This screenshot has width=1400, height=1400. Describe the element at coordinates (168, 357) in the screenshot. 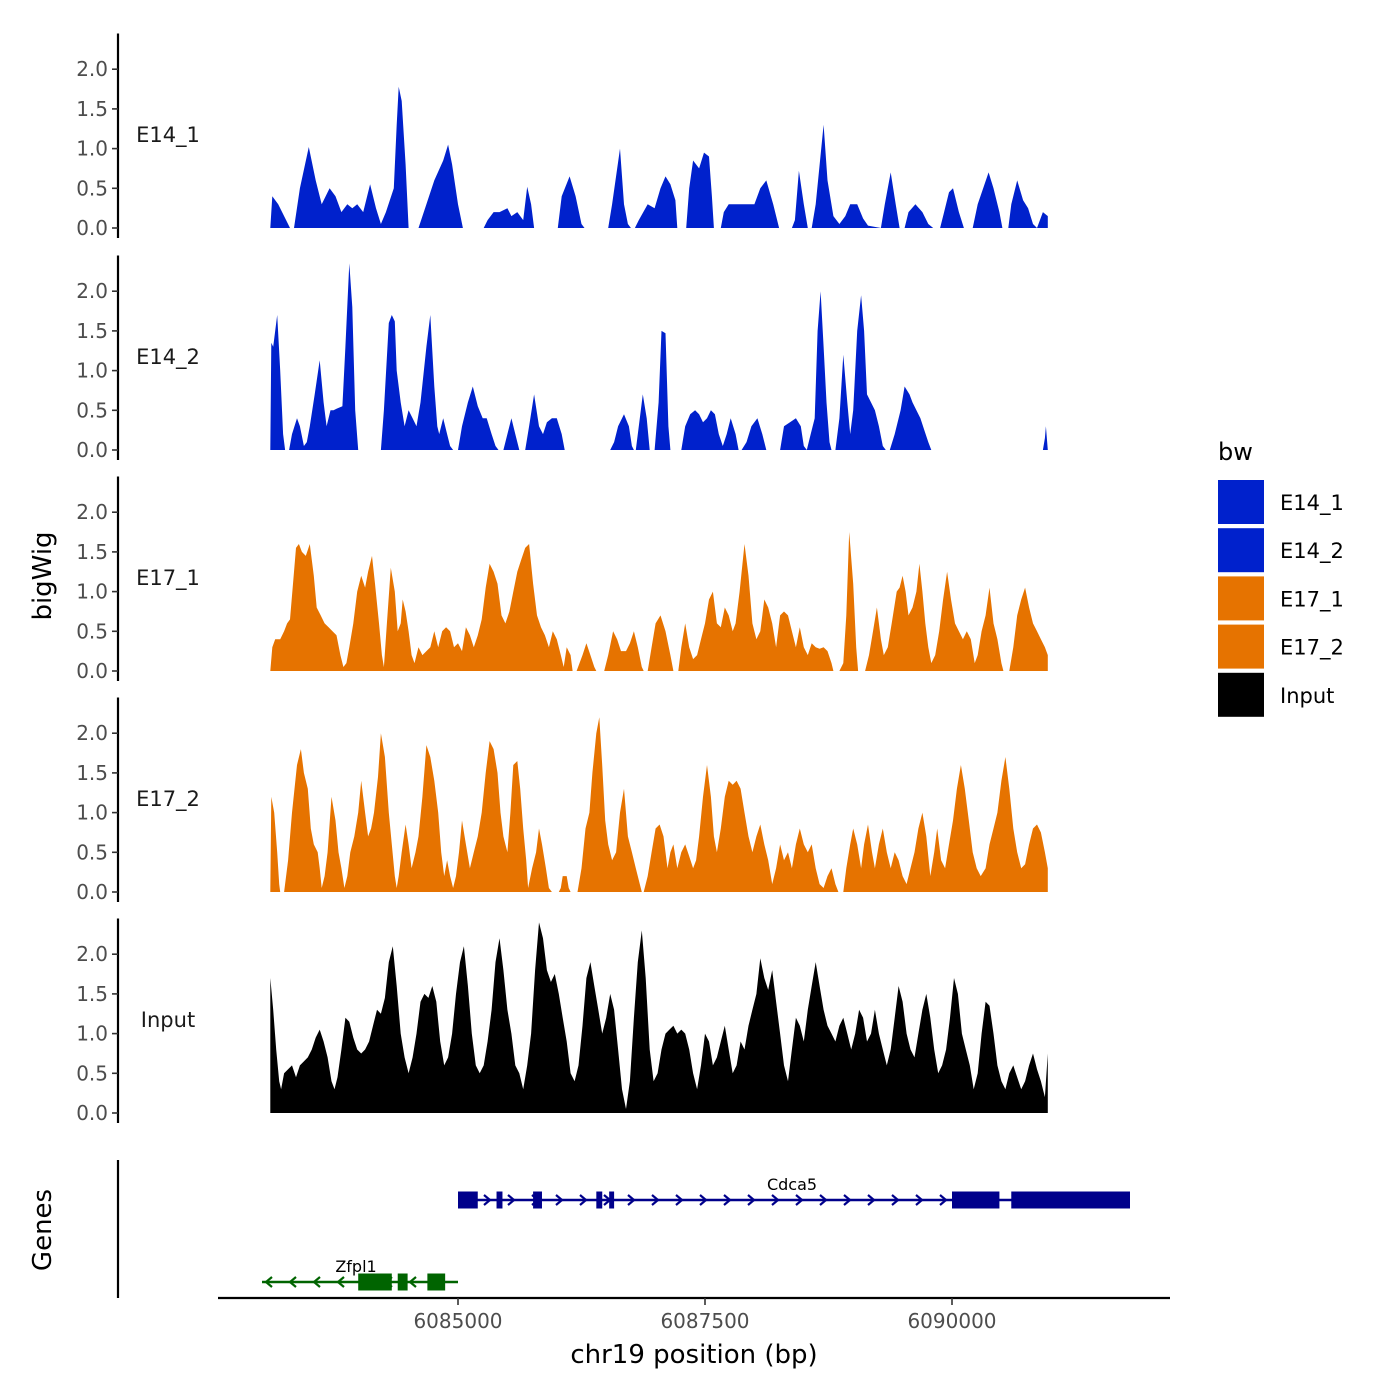

I see `track-label: E14_2` at that location.